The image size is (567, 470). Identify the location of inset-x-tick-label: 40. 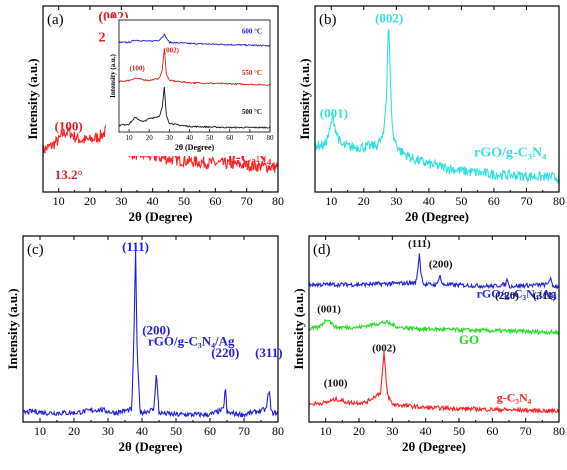
(190, 138).